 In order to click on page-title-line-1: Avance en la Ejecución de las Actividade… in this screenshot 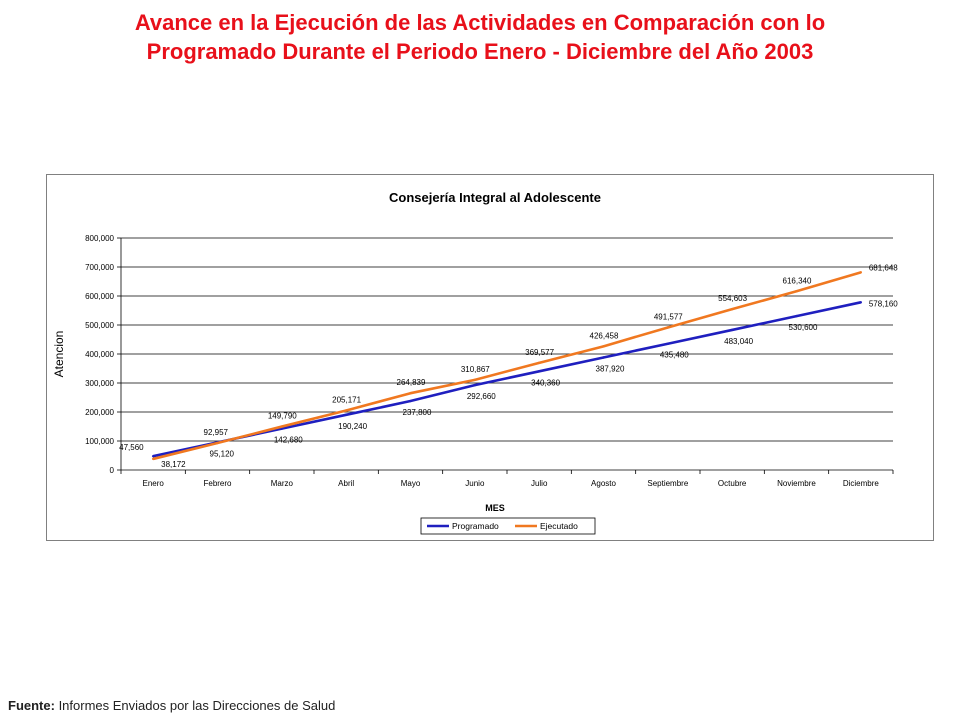, I will do `click(480, 22)`.